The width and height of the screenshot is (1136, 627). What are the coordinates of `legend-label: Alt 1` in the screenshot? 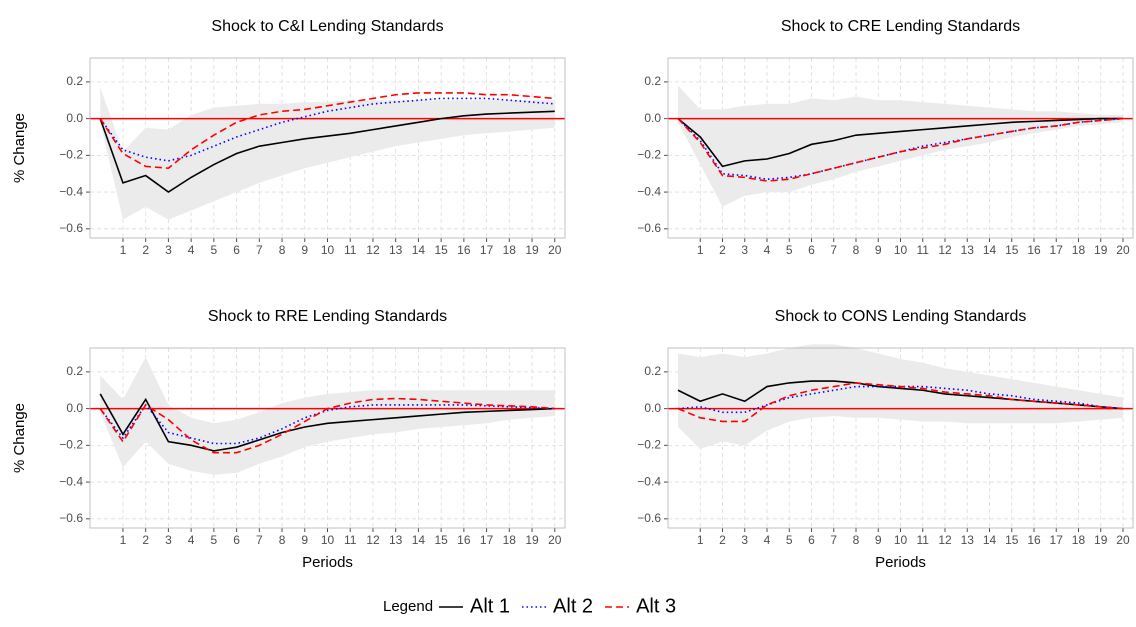 It's located at (490, 606).